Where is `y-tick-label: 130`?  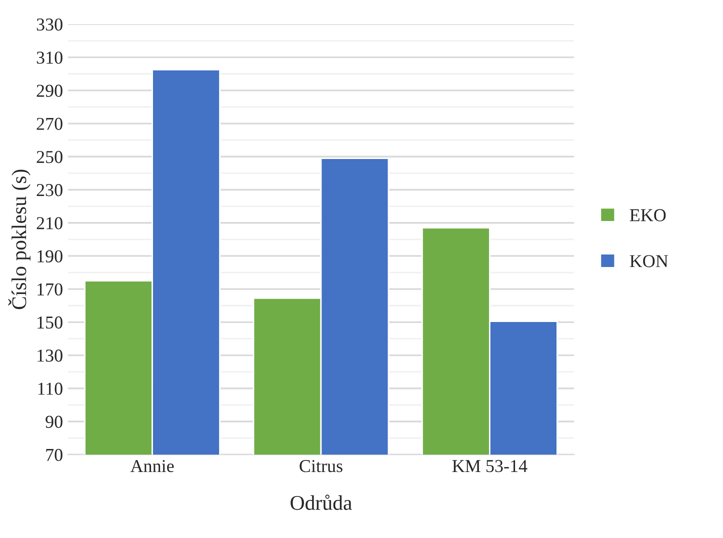 y-tick-label: 130 is located at coordinates (50, 356).